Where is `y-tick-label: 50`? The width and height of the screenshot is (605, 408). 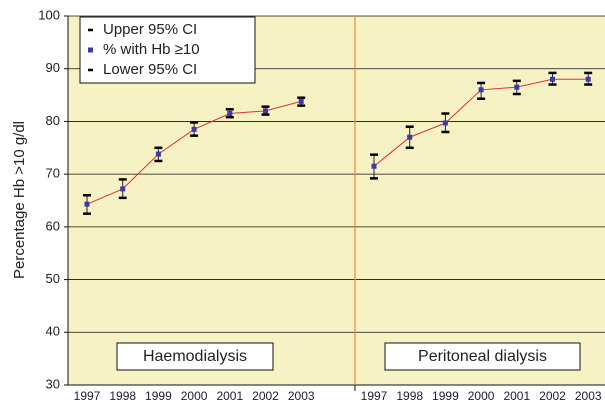 y-tick-label: 50 is located at coordinates (53, 278).